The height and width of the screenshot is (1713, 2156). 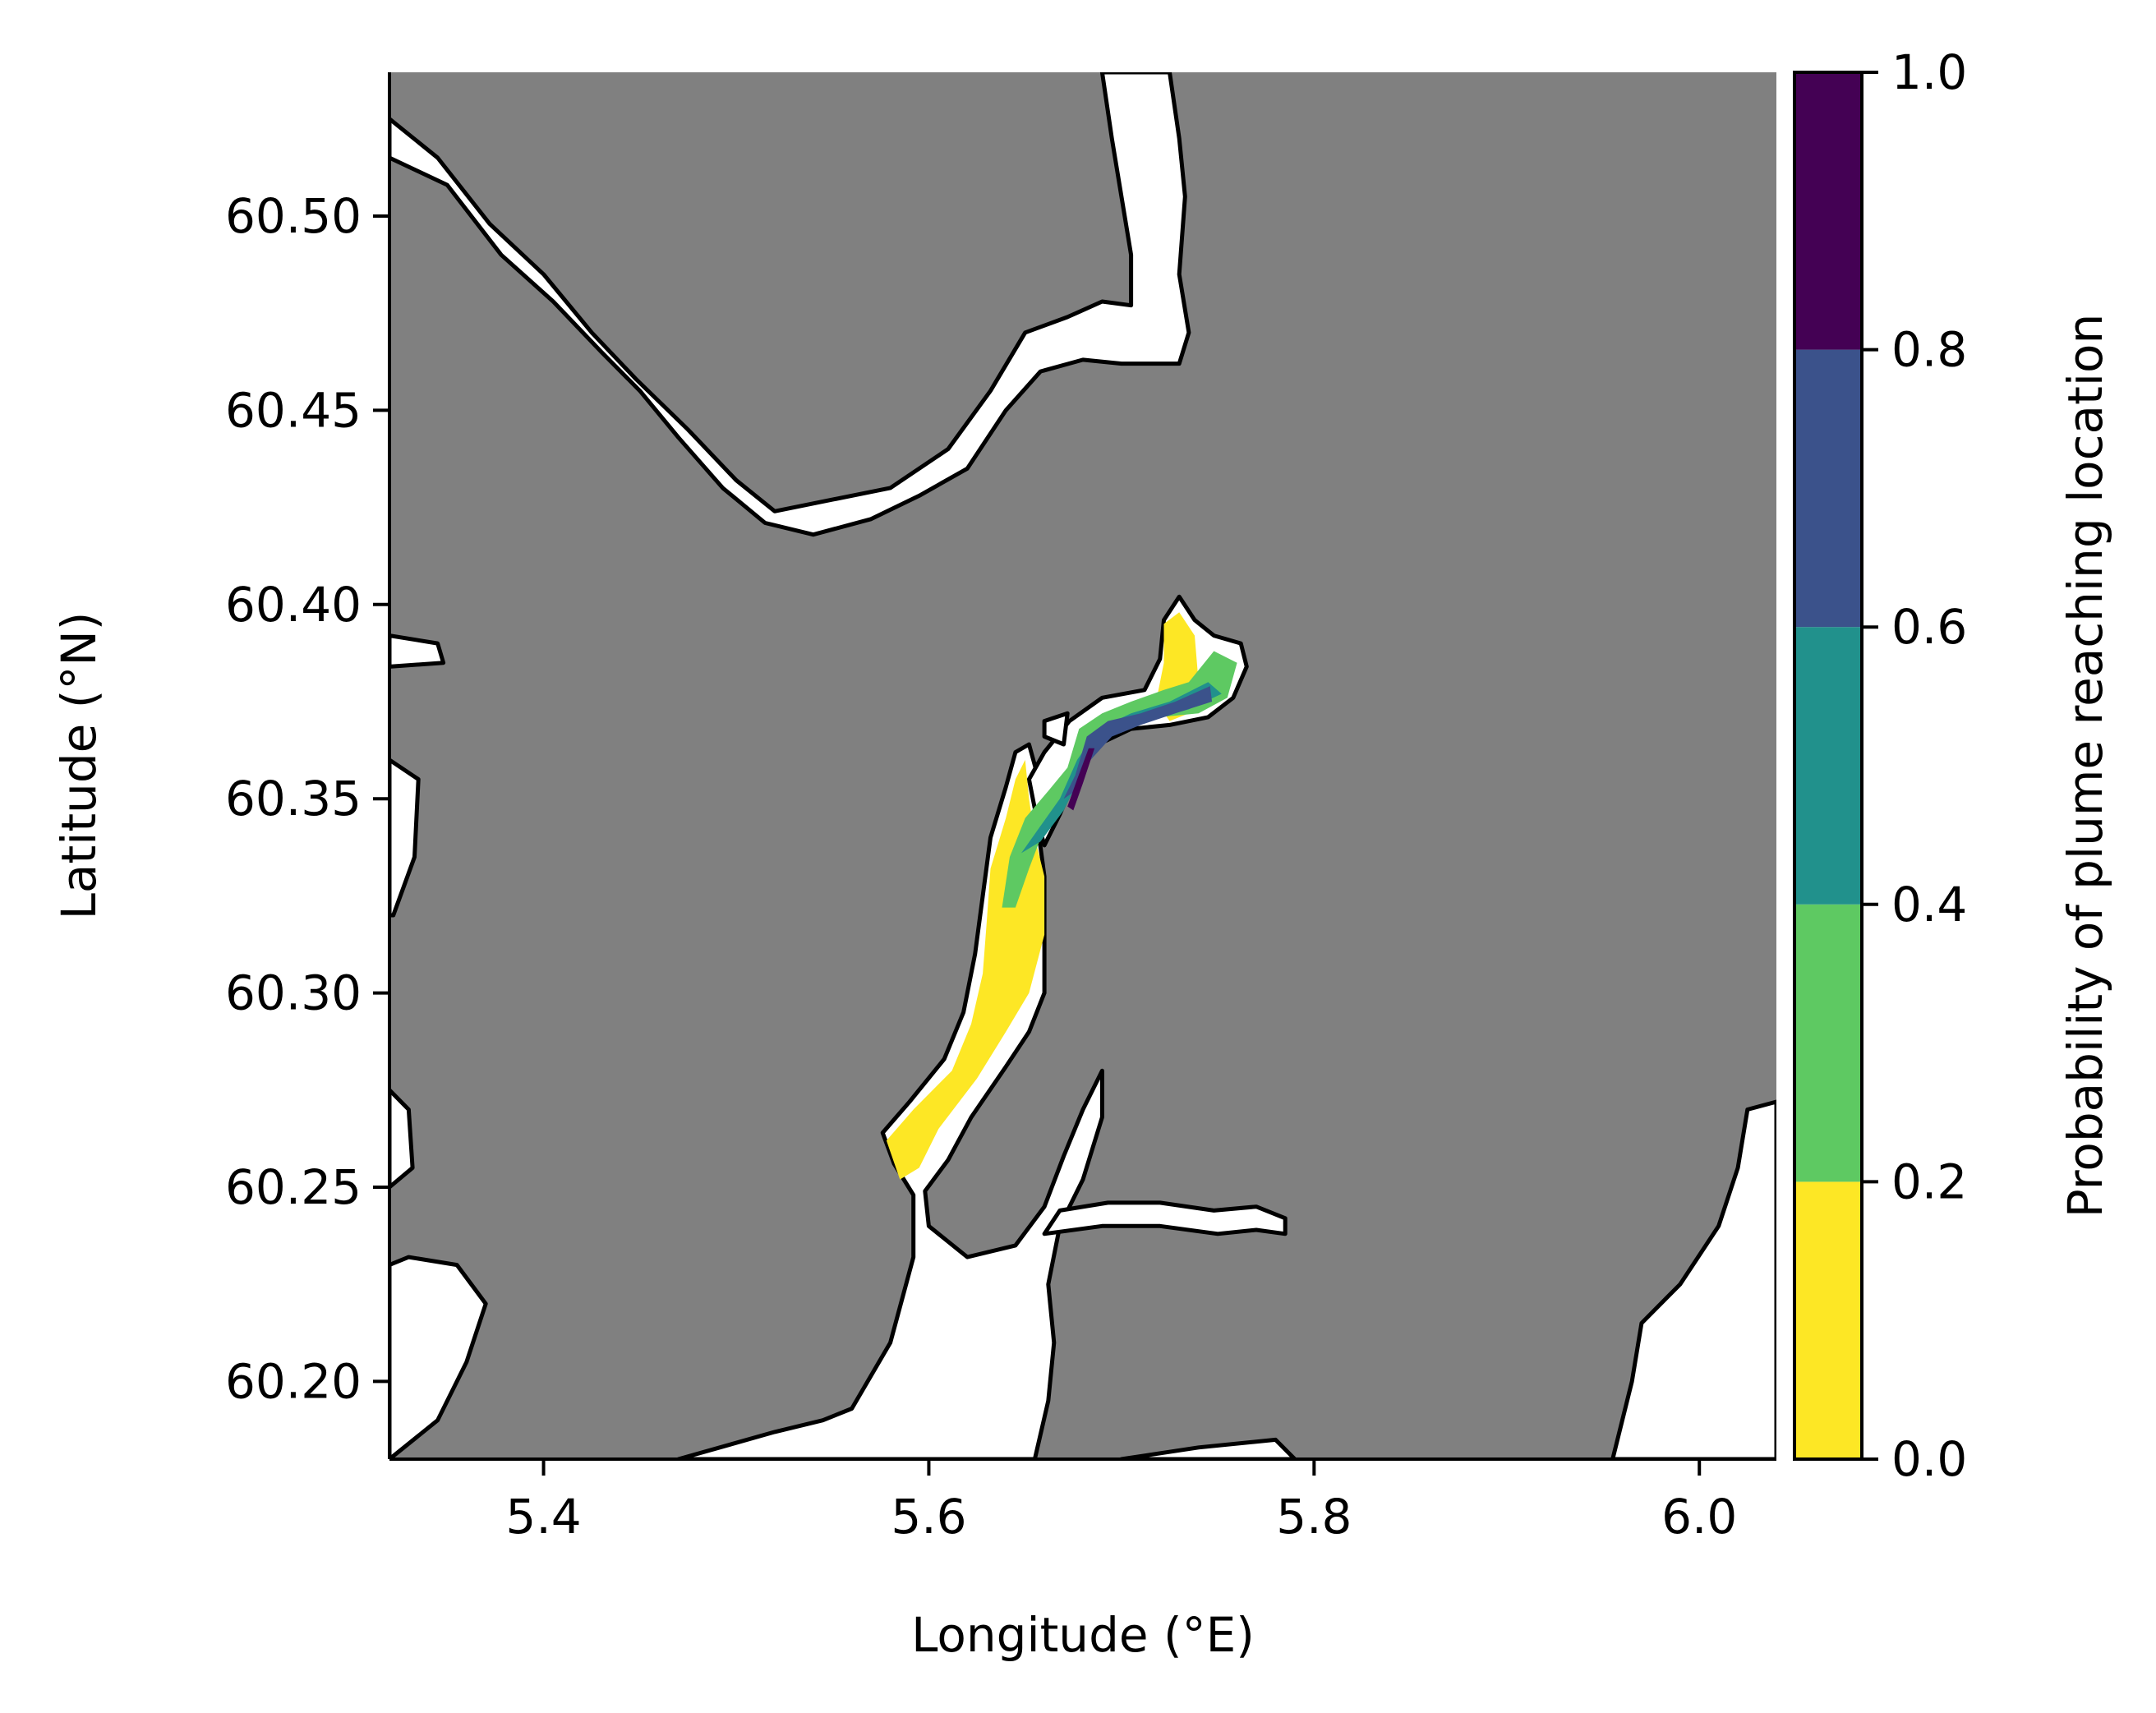 What do you see at coordinates (1165, 1218) in the screenshot?
I see `water-east-branch` at bounding box center [1165, 1218].